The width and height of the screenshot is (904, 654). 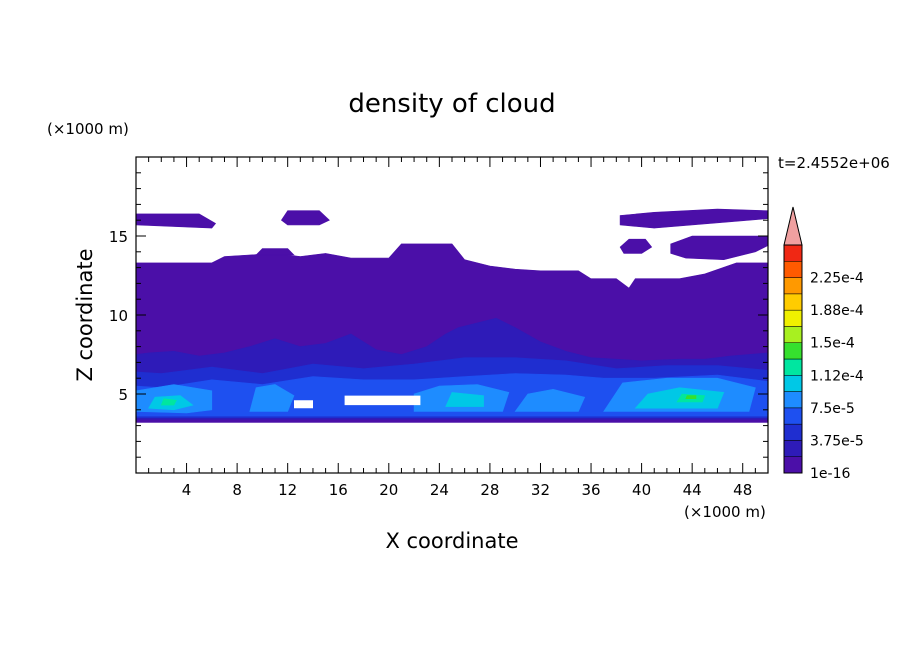 What do you see at coordinates (388, 490) in the screenshot?
I see `x-tick-label: 20` at bounding box center [388, 490].